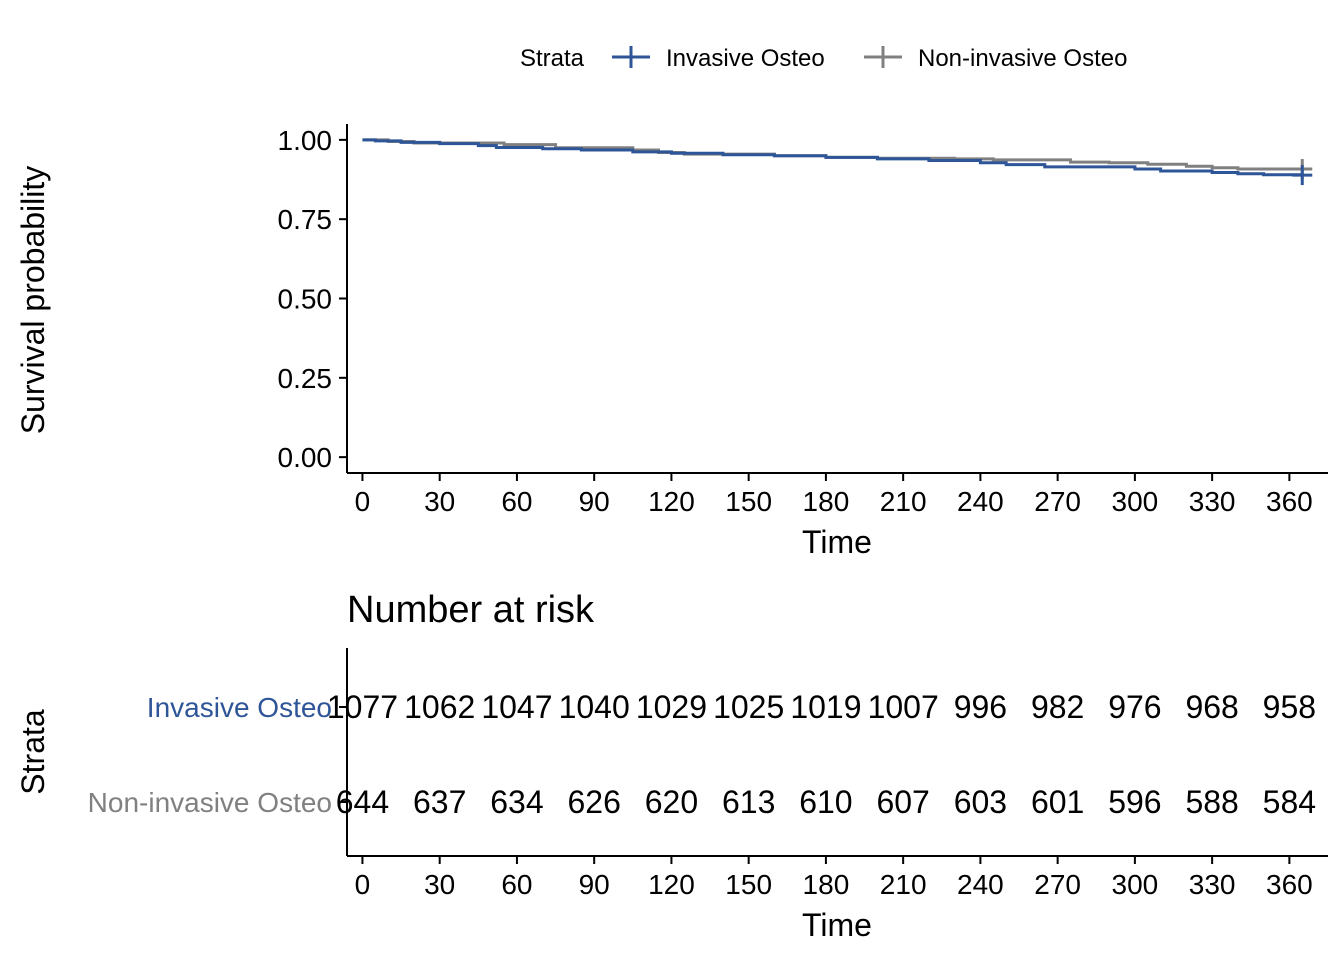 This screenshot has width=1344, height=960. I want to click on risk-cell: 1007, so click(903, 707).